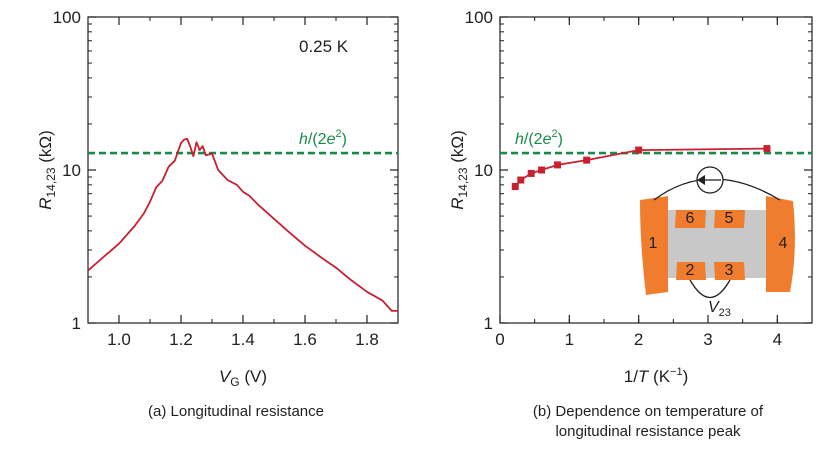 This screenshot has height=453, width=819. I want to click on x-tick-label: 1.4, so click(243, 339).